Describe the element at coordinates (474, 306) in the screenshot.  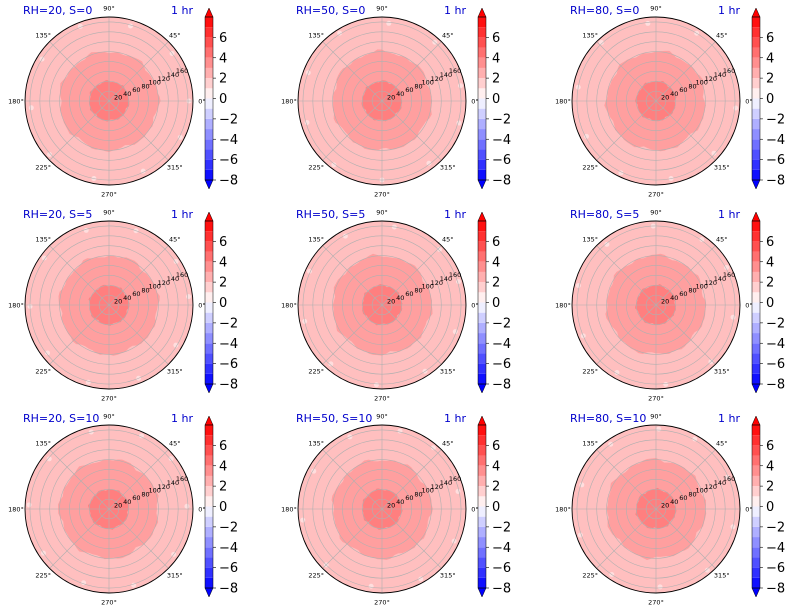
I see `angular-tick-label: 0°` at that location.